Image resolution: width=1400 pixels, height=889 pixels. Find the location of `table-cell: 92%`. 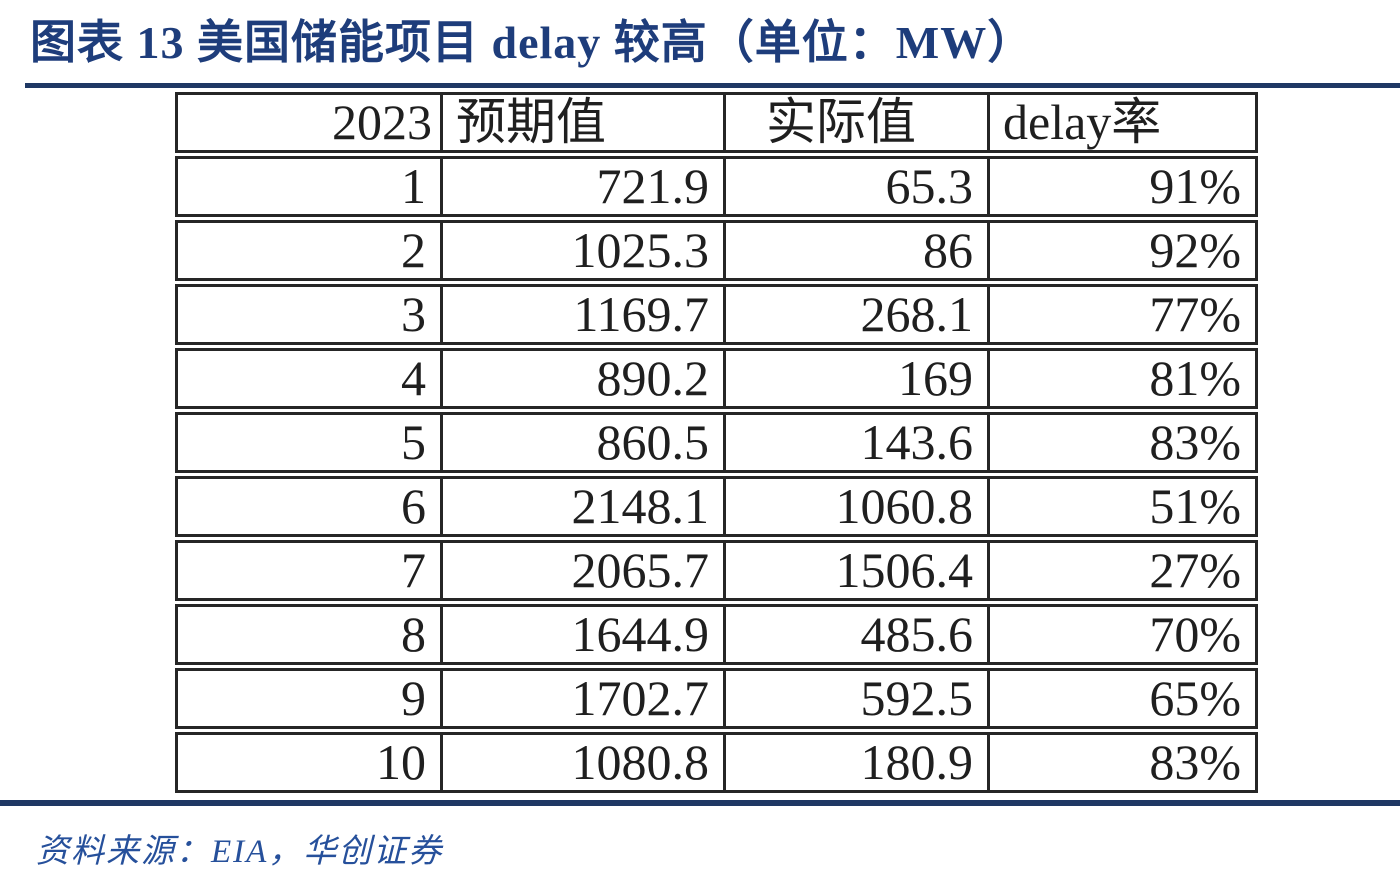

table-cell: 92% is located at coordinates (1122, 250).